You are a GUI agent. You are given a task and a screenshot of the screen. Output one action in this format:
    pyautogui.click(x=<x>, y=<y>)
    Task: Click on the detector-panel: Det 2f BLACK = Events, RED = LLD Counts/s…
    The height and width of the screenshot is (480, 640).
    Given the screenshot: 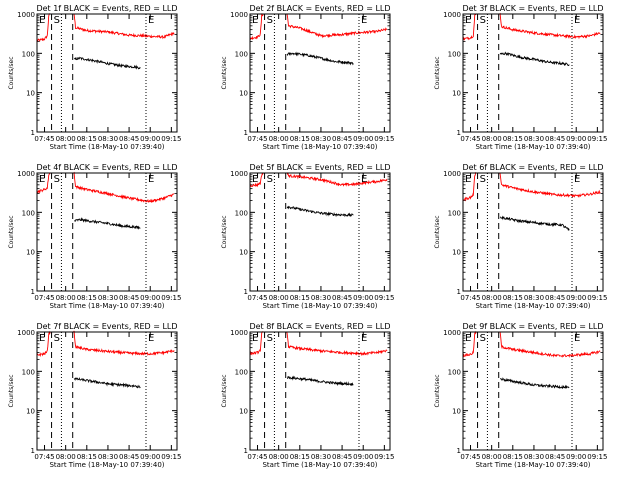 What is the action you would take?
    pyautogui.click(x=307, y=77)
    